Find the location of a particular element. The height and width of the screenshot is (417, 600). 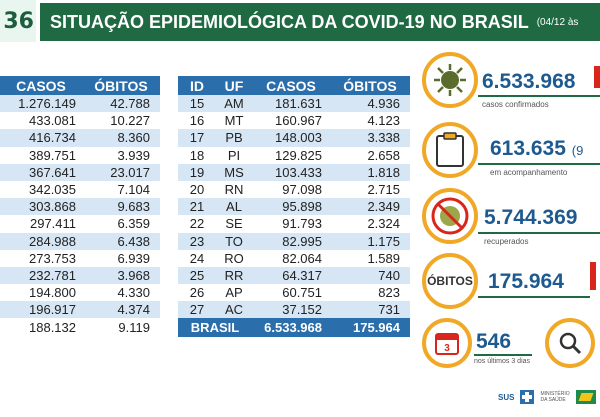

confirmed-value: 6.533.968 is located at coordinates (529, 81).